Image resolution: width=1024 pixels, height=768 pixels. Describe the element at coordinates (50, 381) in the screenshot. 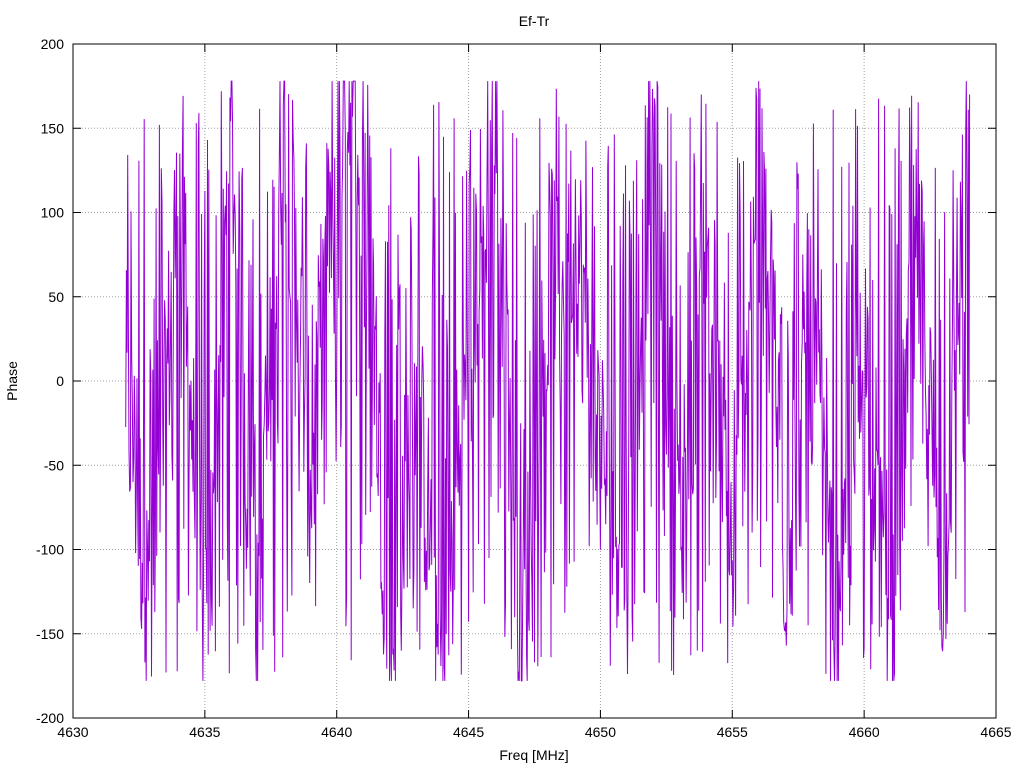

I see `y-tick-labels: -200 -150 -100 -50 0 50 100 150 200` at that location.